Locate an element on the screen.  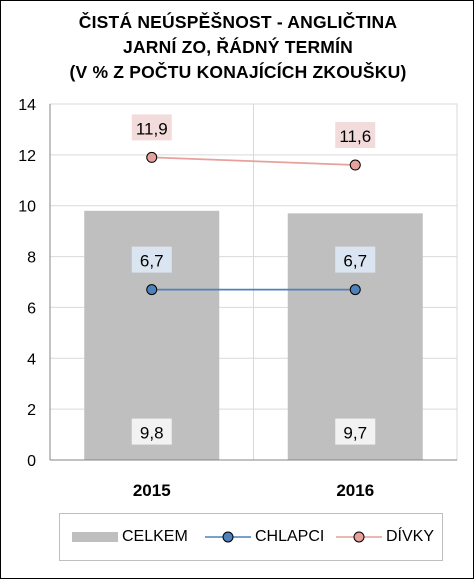
legend-swatch-chlapci is located at coordinates (228, 537).